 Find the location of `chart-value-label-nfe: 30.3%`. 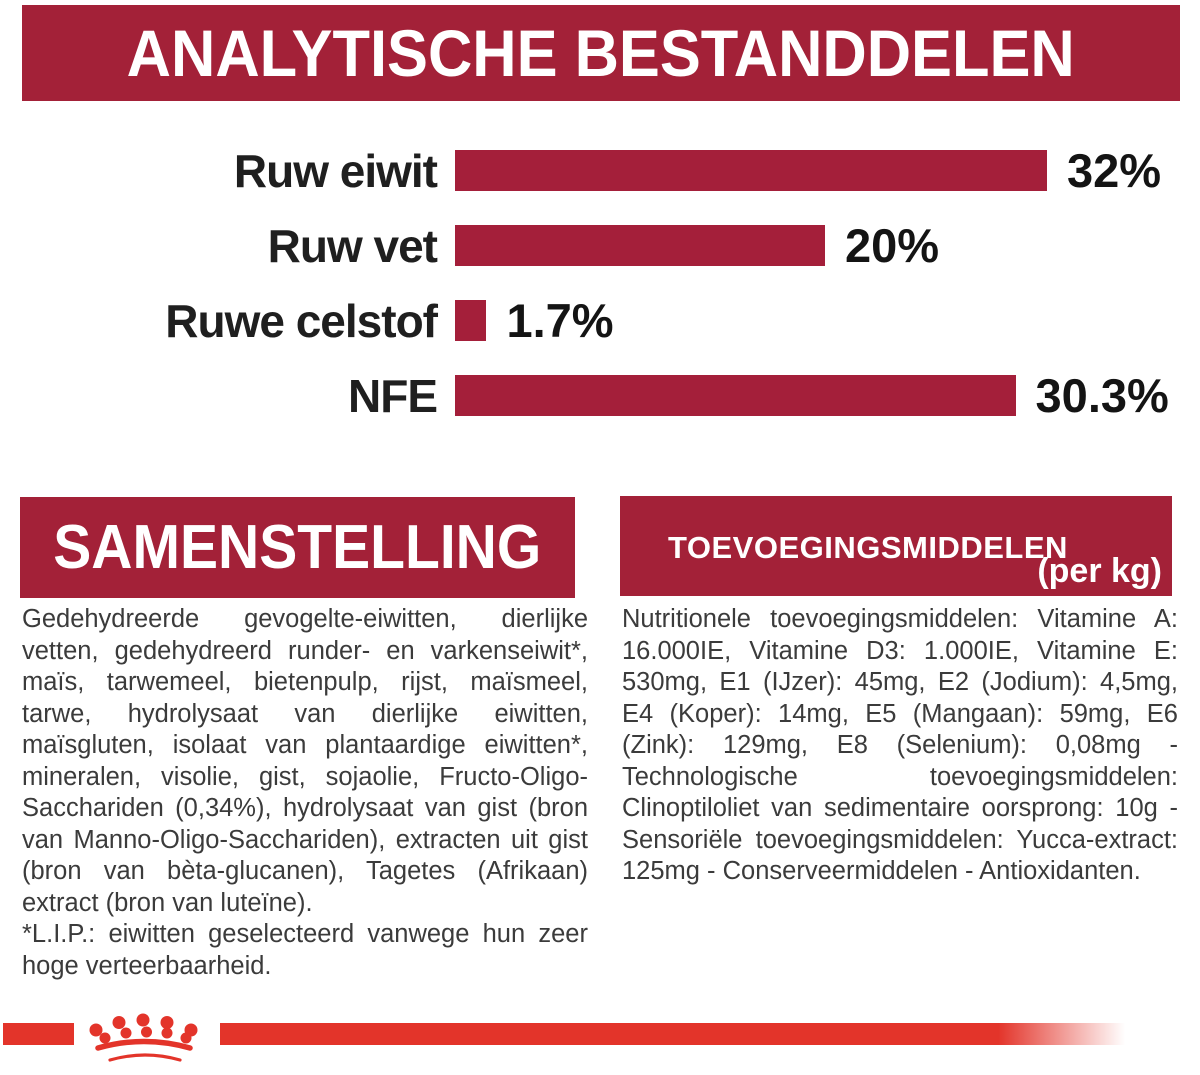

chart-value-label-nfe: 30.3% is located at coordinates (1102, 395).